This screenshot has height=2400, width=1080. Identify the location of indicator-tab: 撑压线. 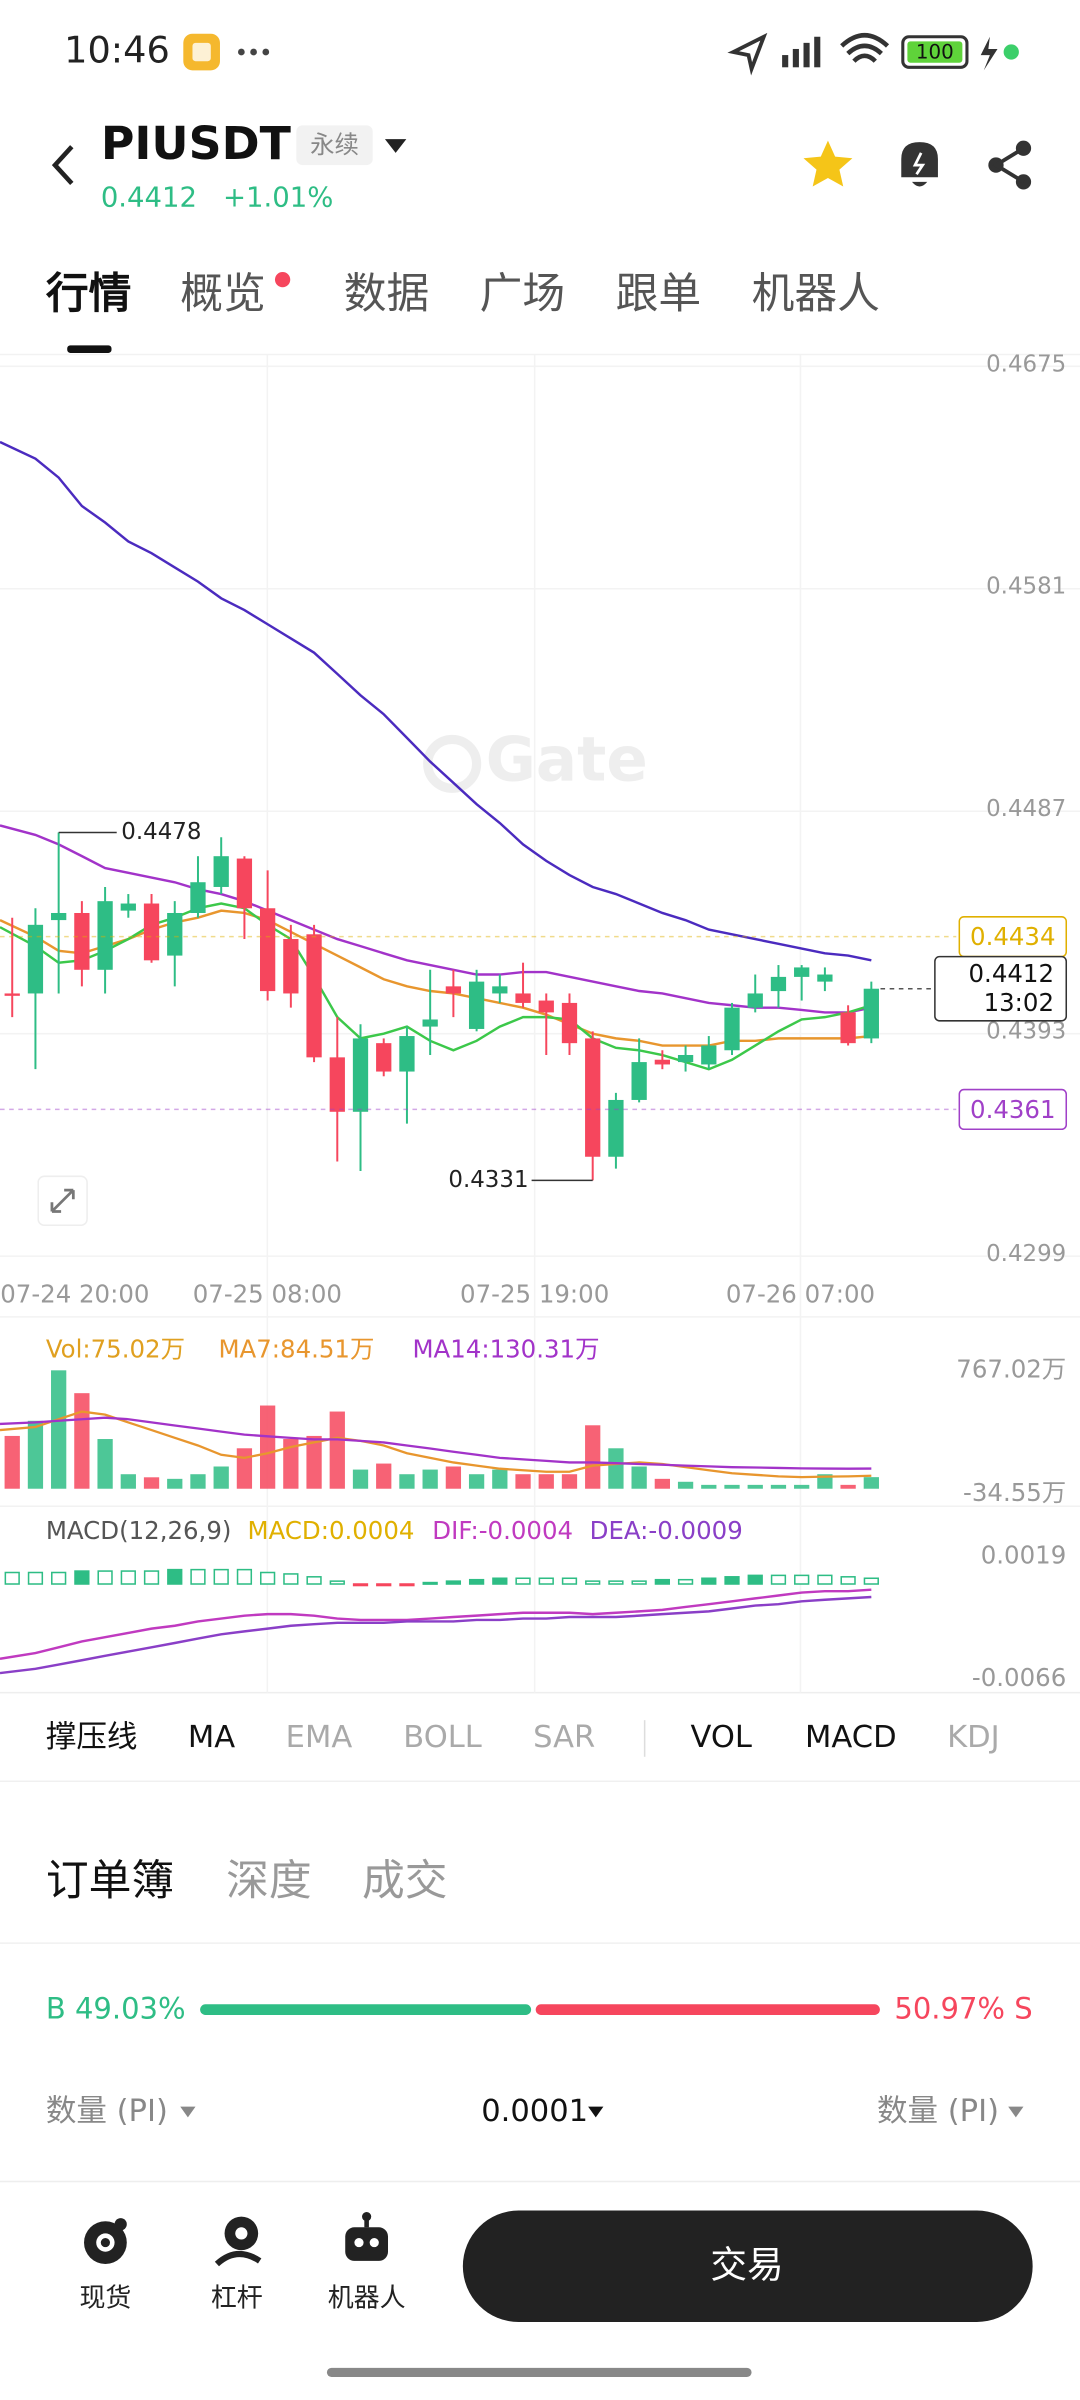
(92, 1737).